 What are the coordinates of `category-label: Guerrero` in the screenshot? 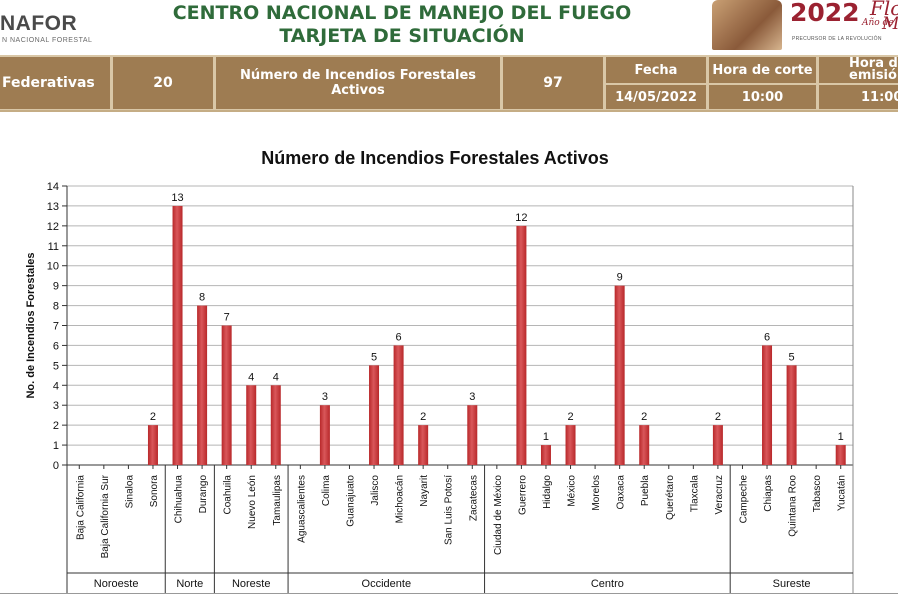 It's located at (522, 495).